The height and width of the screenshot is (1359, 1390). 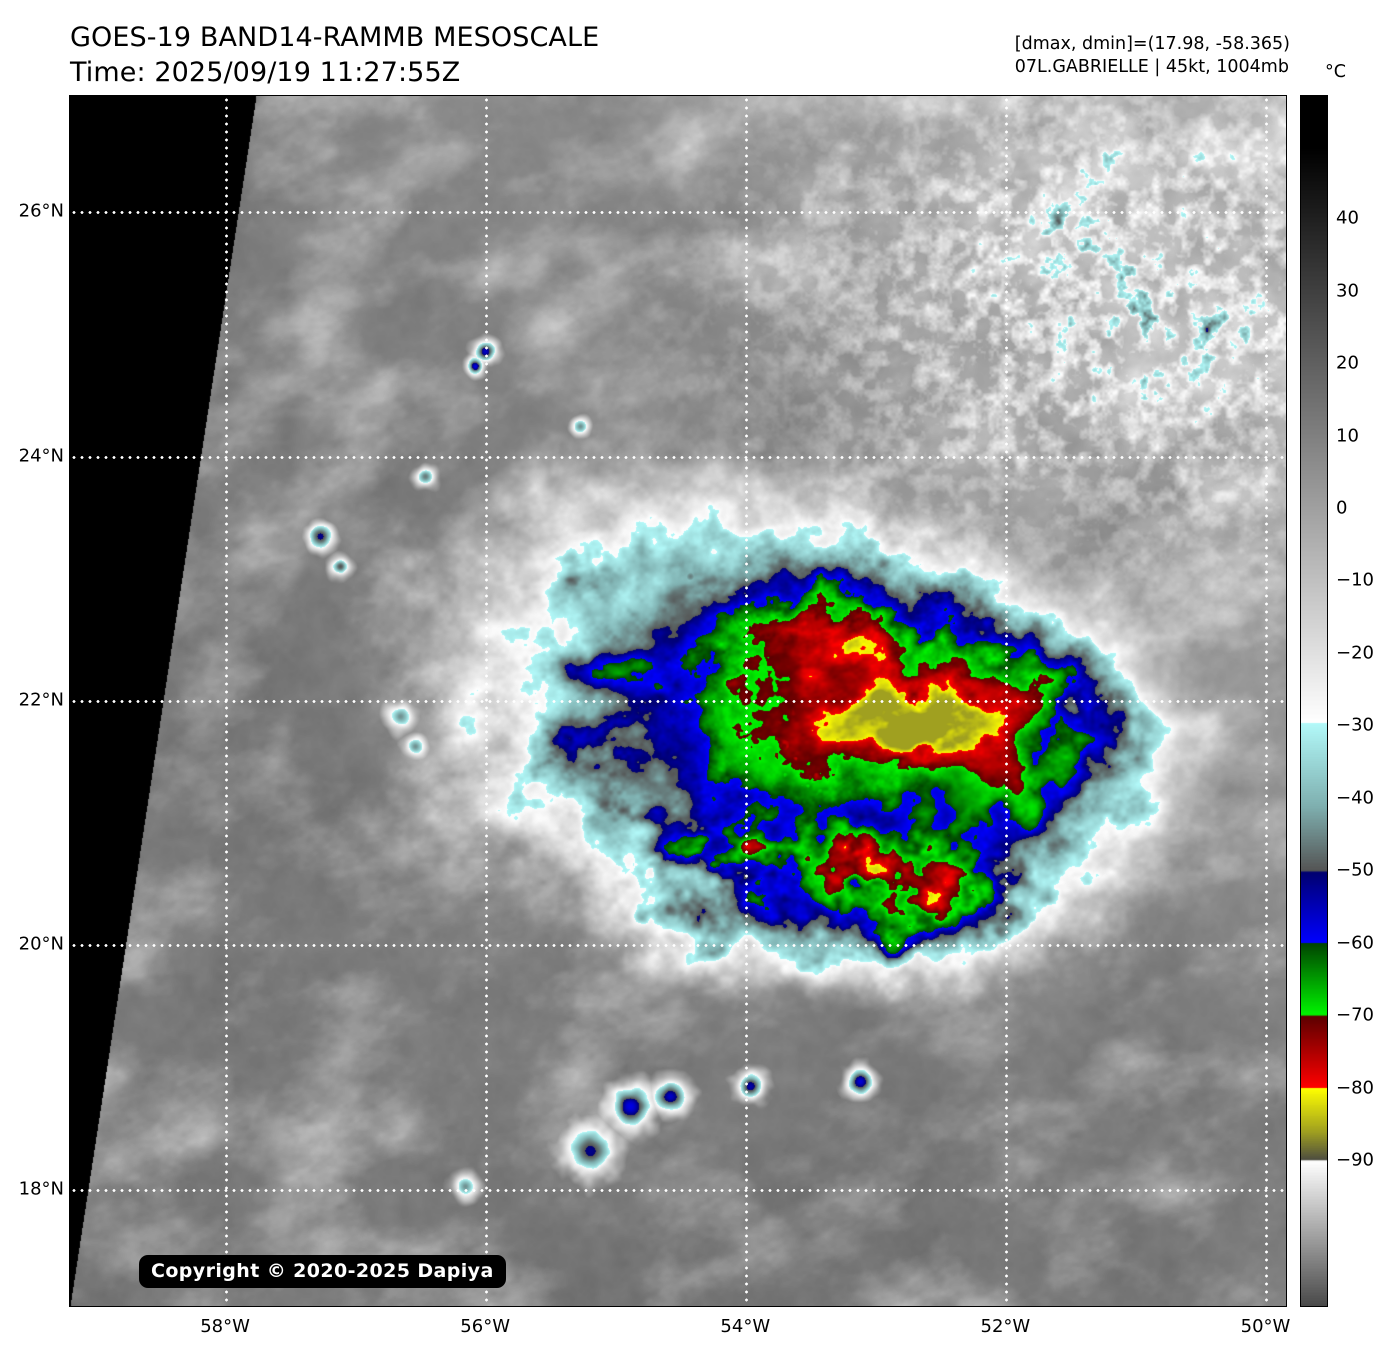 I want to click on lat-tick-label: 18°N, so click(x=41, y=1189).